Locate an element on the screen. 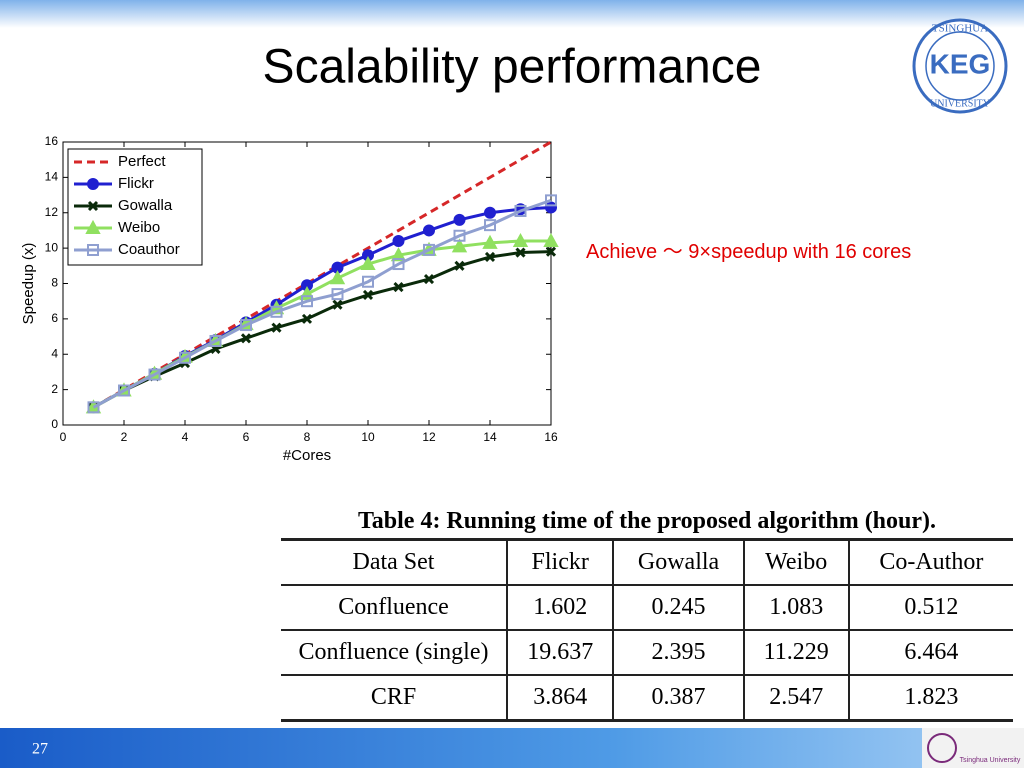 The image size is (1024, 768). y-tick-label: 0 is located at coordinates (54, 424).